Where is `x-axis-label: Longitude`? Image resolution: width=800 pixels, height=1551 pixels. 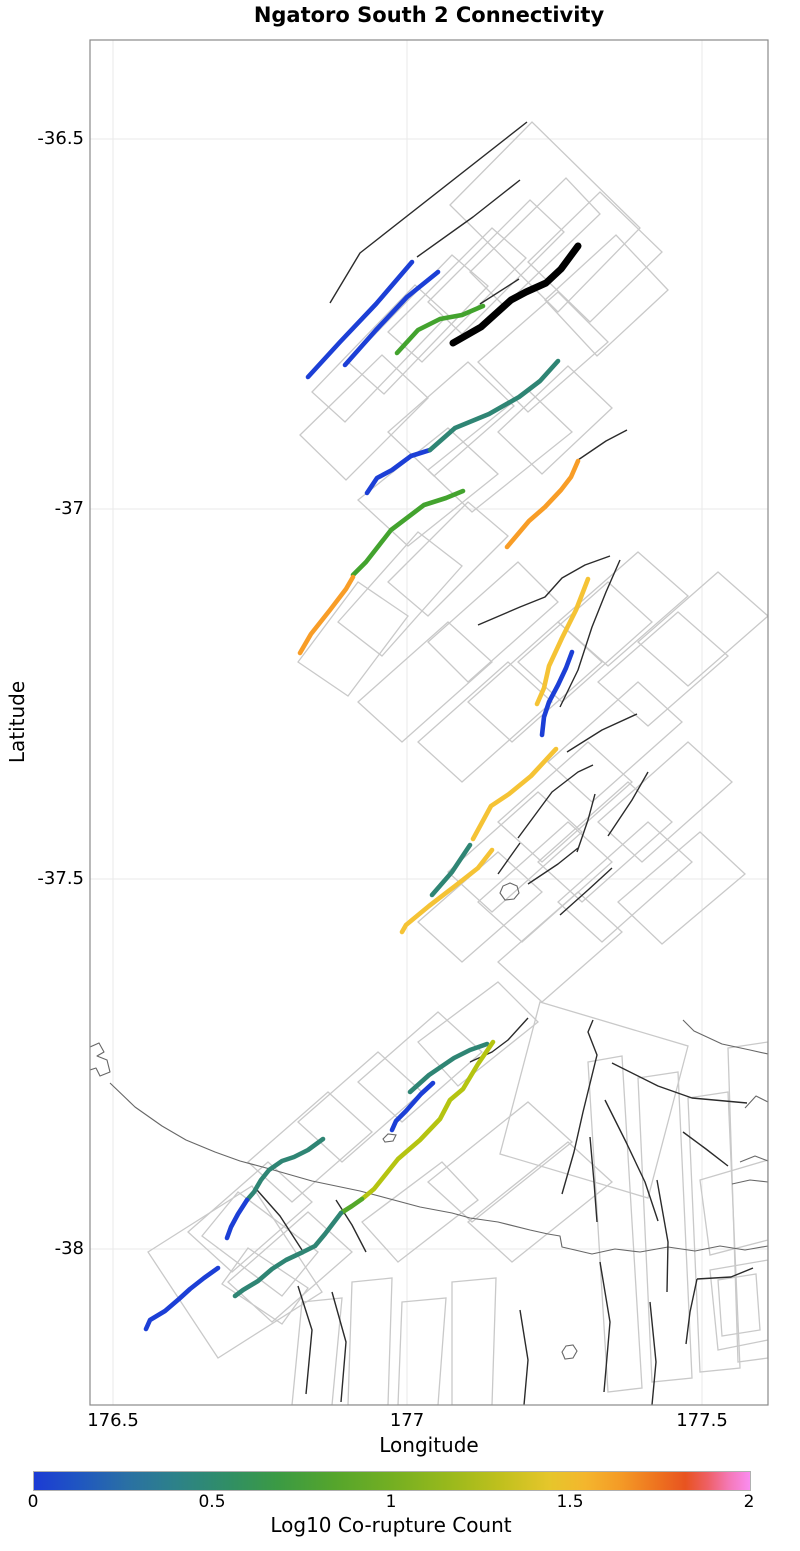
x-axis-label: Longitude is located at coordinates (429, 1445).